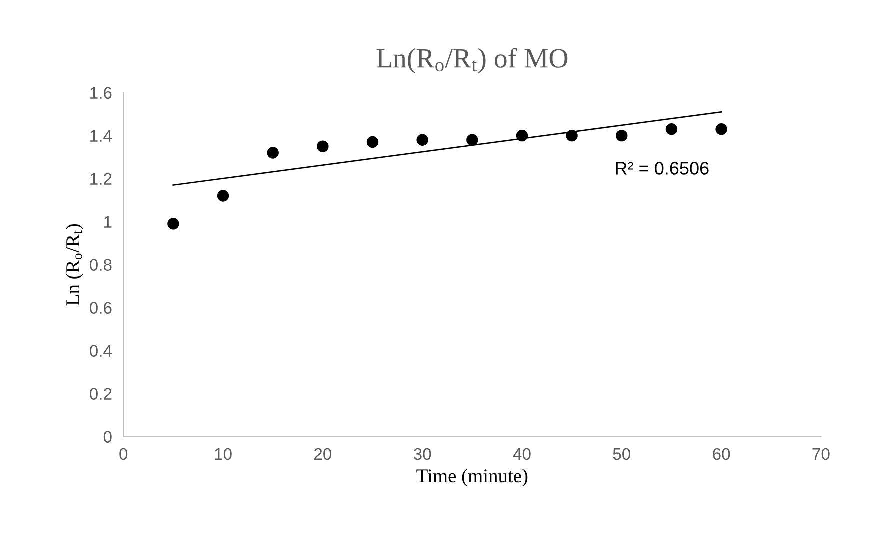 This screenshot has height=546, width=883. What do you see at coordinates (662, 168) in the screenshot?
I see `annotation: R² = 0.6506` at bounding box center [662, 168].